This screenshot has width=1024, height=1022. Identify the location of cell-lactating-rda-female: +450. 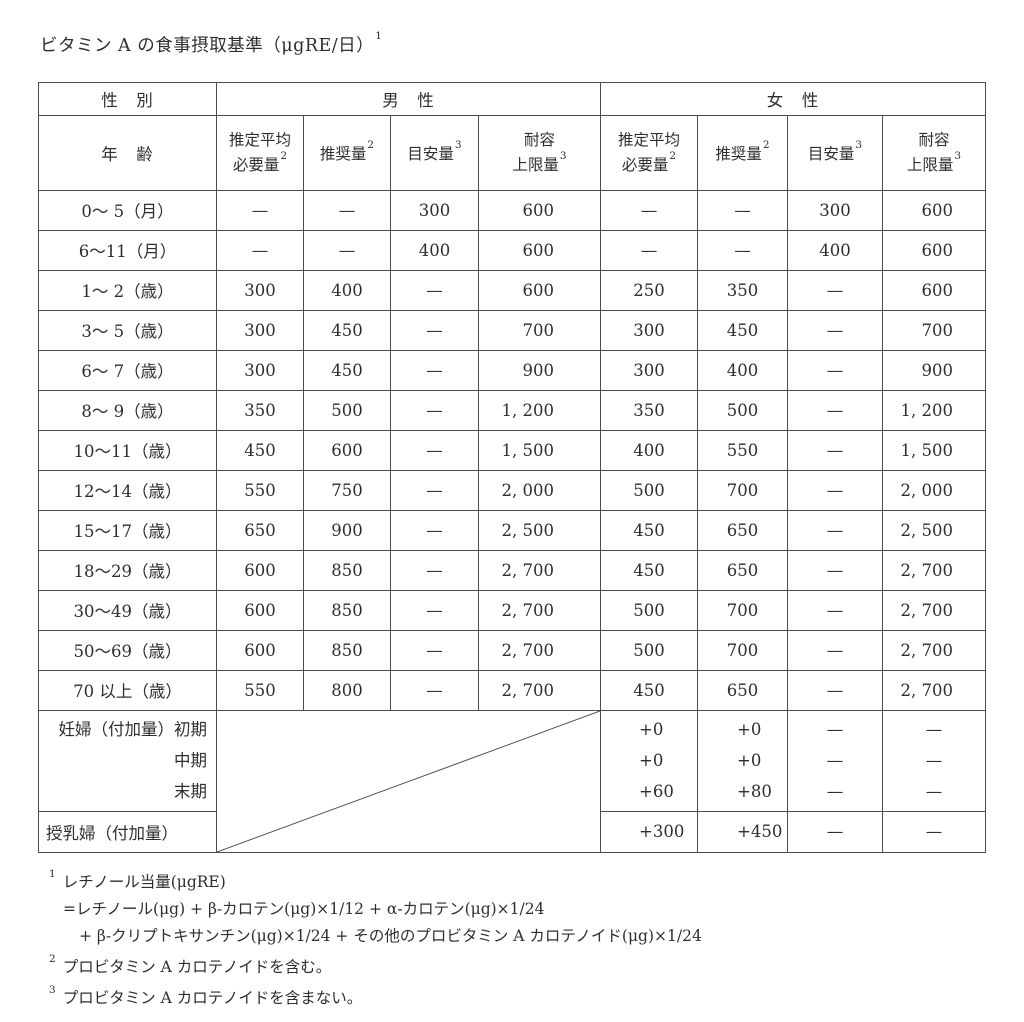
(742, 831).